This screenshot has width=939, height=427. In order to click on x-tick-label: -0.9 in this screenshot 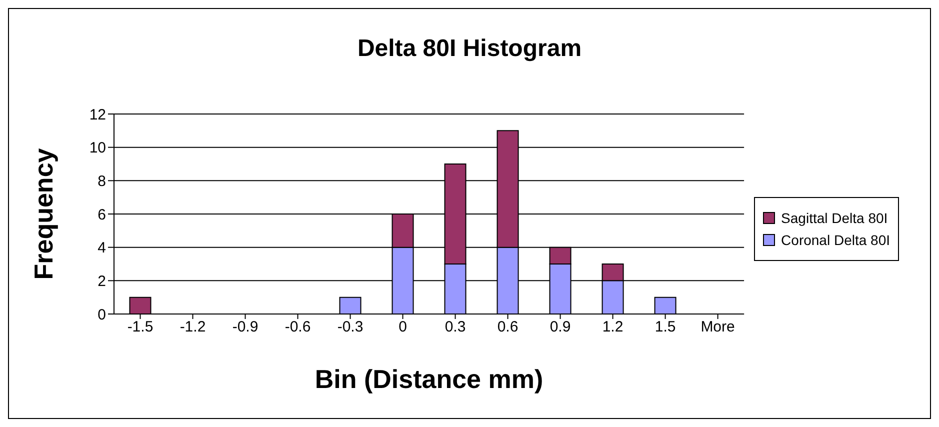, I will do `click(245, 327)`.